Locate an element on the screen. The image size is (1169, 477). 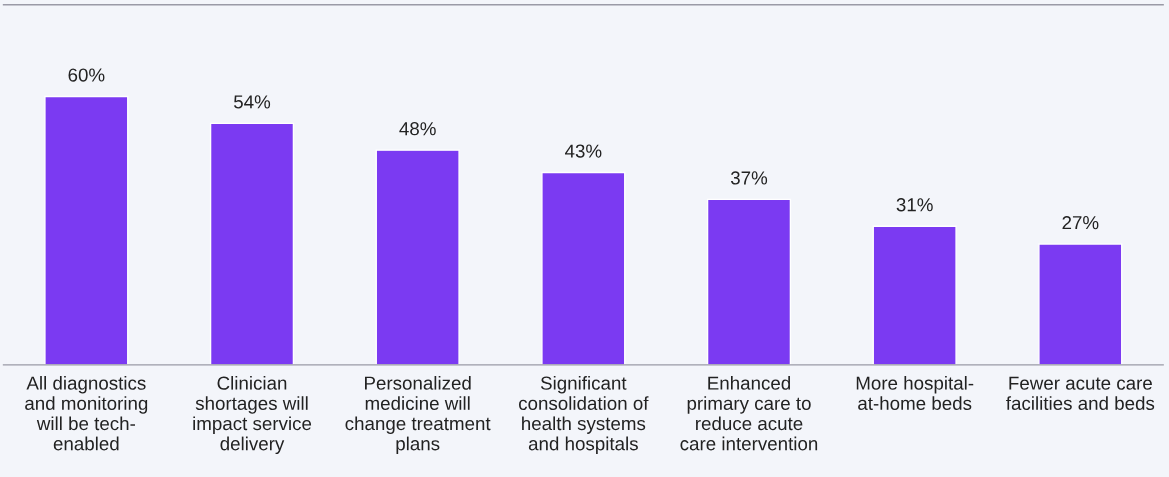
x-tick-label: Fewer acute care facilities and beds is located at coordinates (1080, 393).